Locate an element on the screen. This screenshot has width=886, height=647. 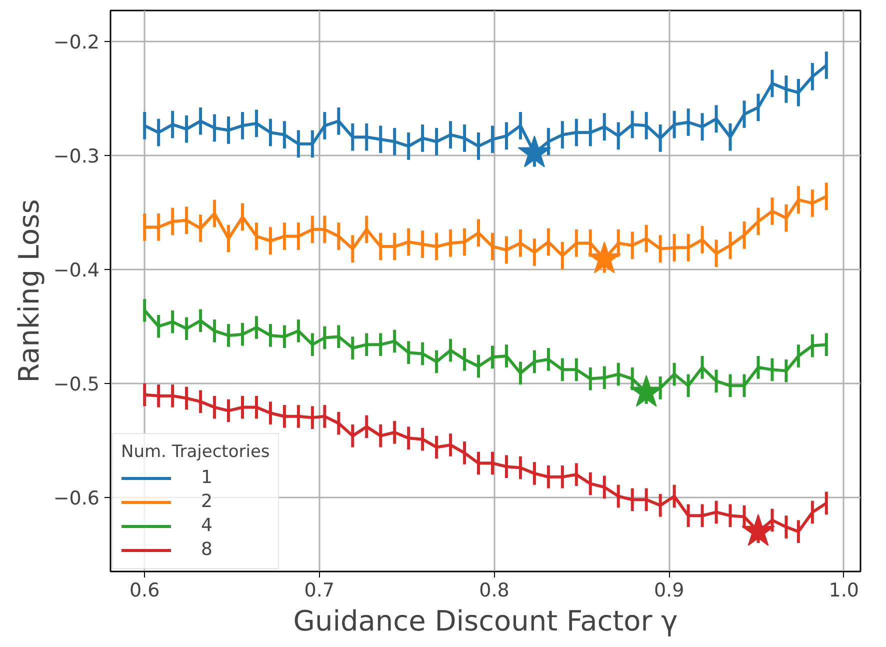
y-tick-label: −0.4 is located at coordinates (76, 270).